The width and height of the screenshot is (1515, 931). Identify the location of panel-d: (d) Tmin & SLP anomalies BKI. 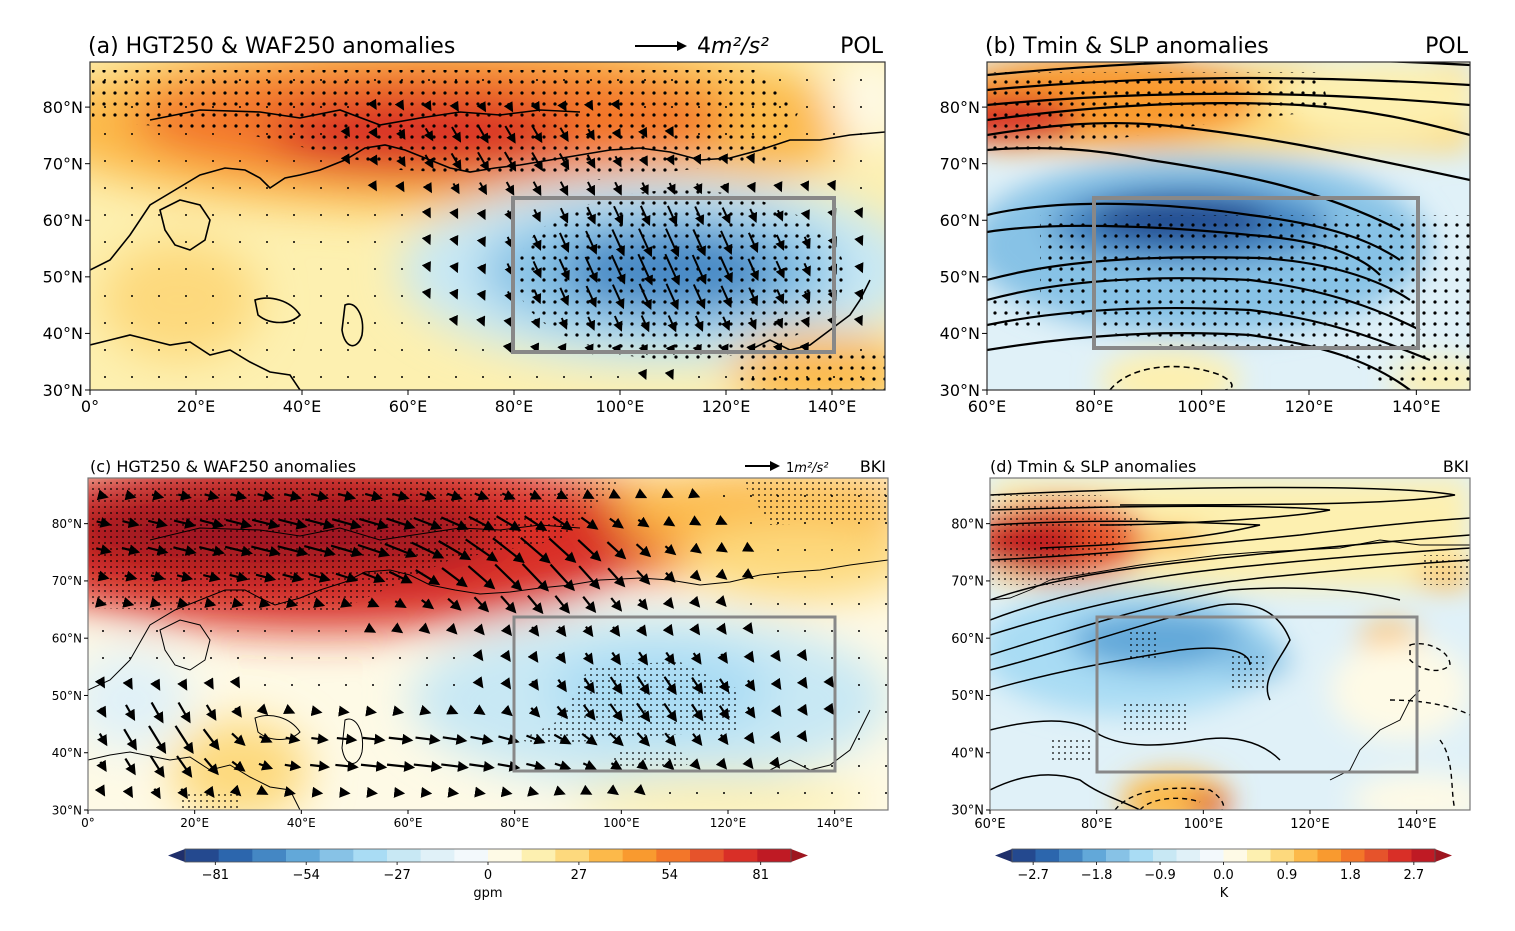
(1211, 644).